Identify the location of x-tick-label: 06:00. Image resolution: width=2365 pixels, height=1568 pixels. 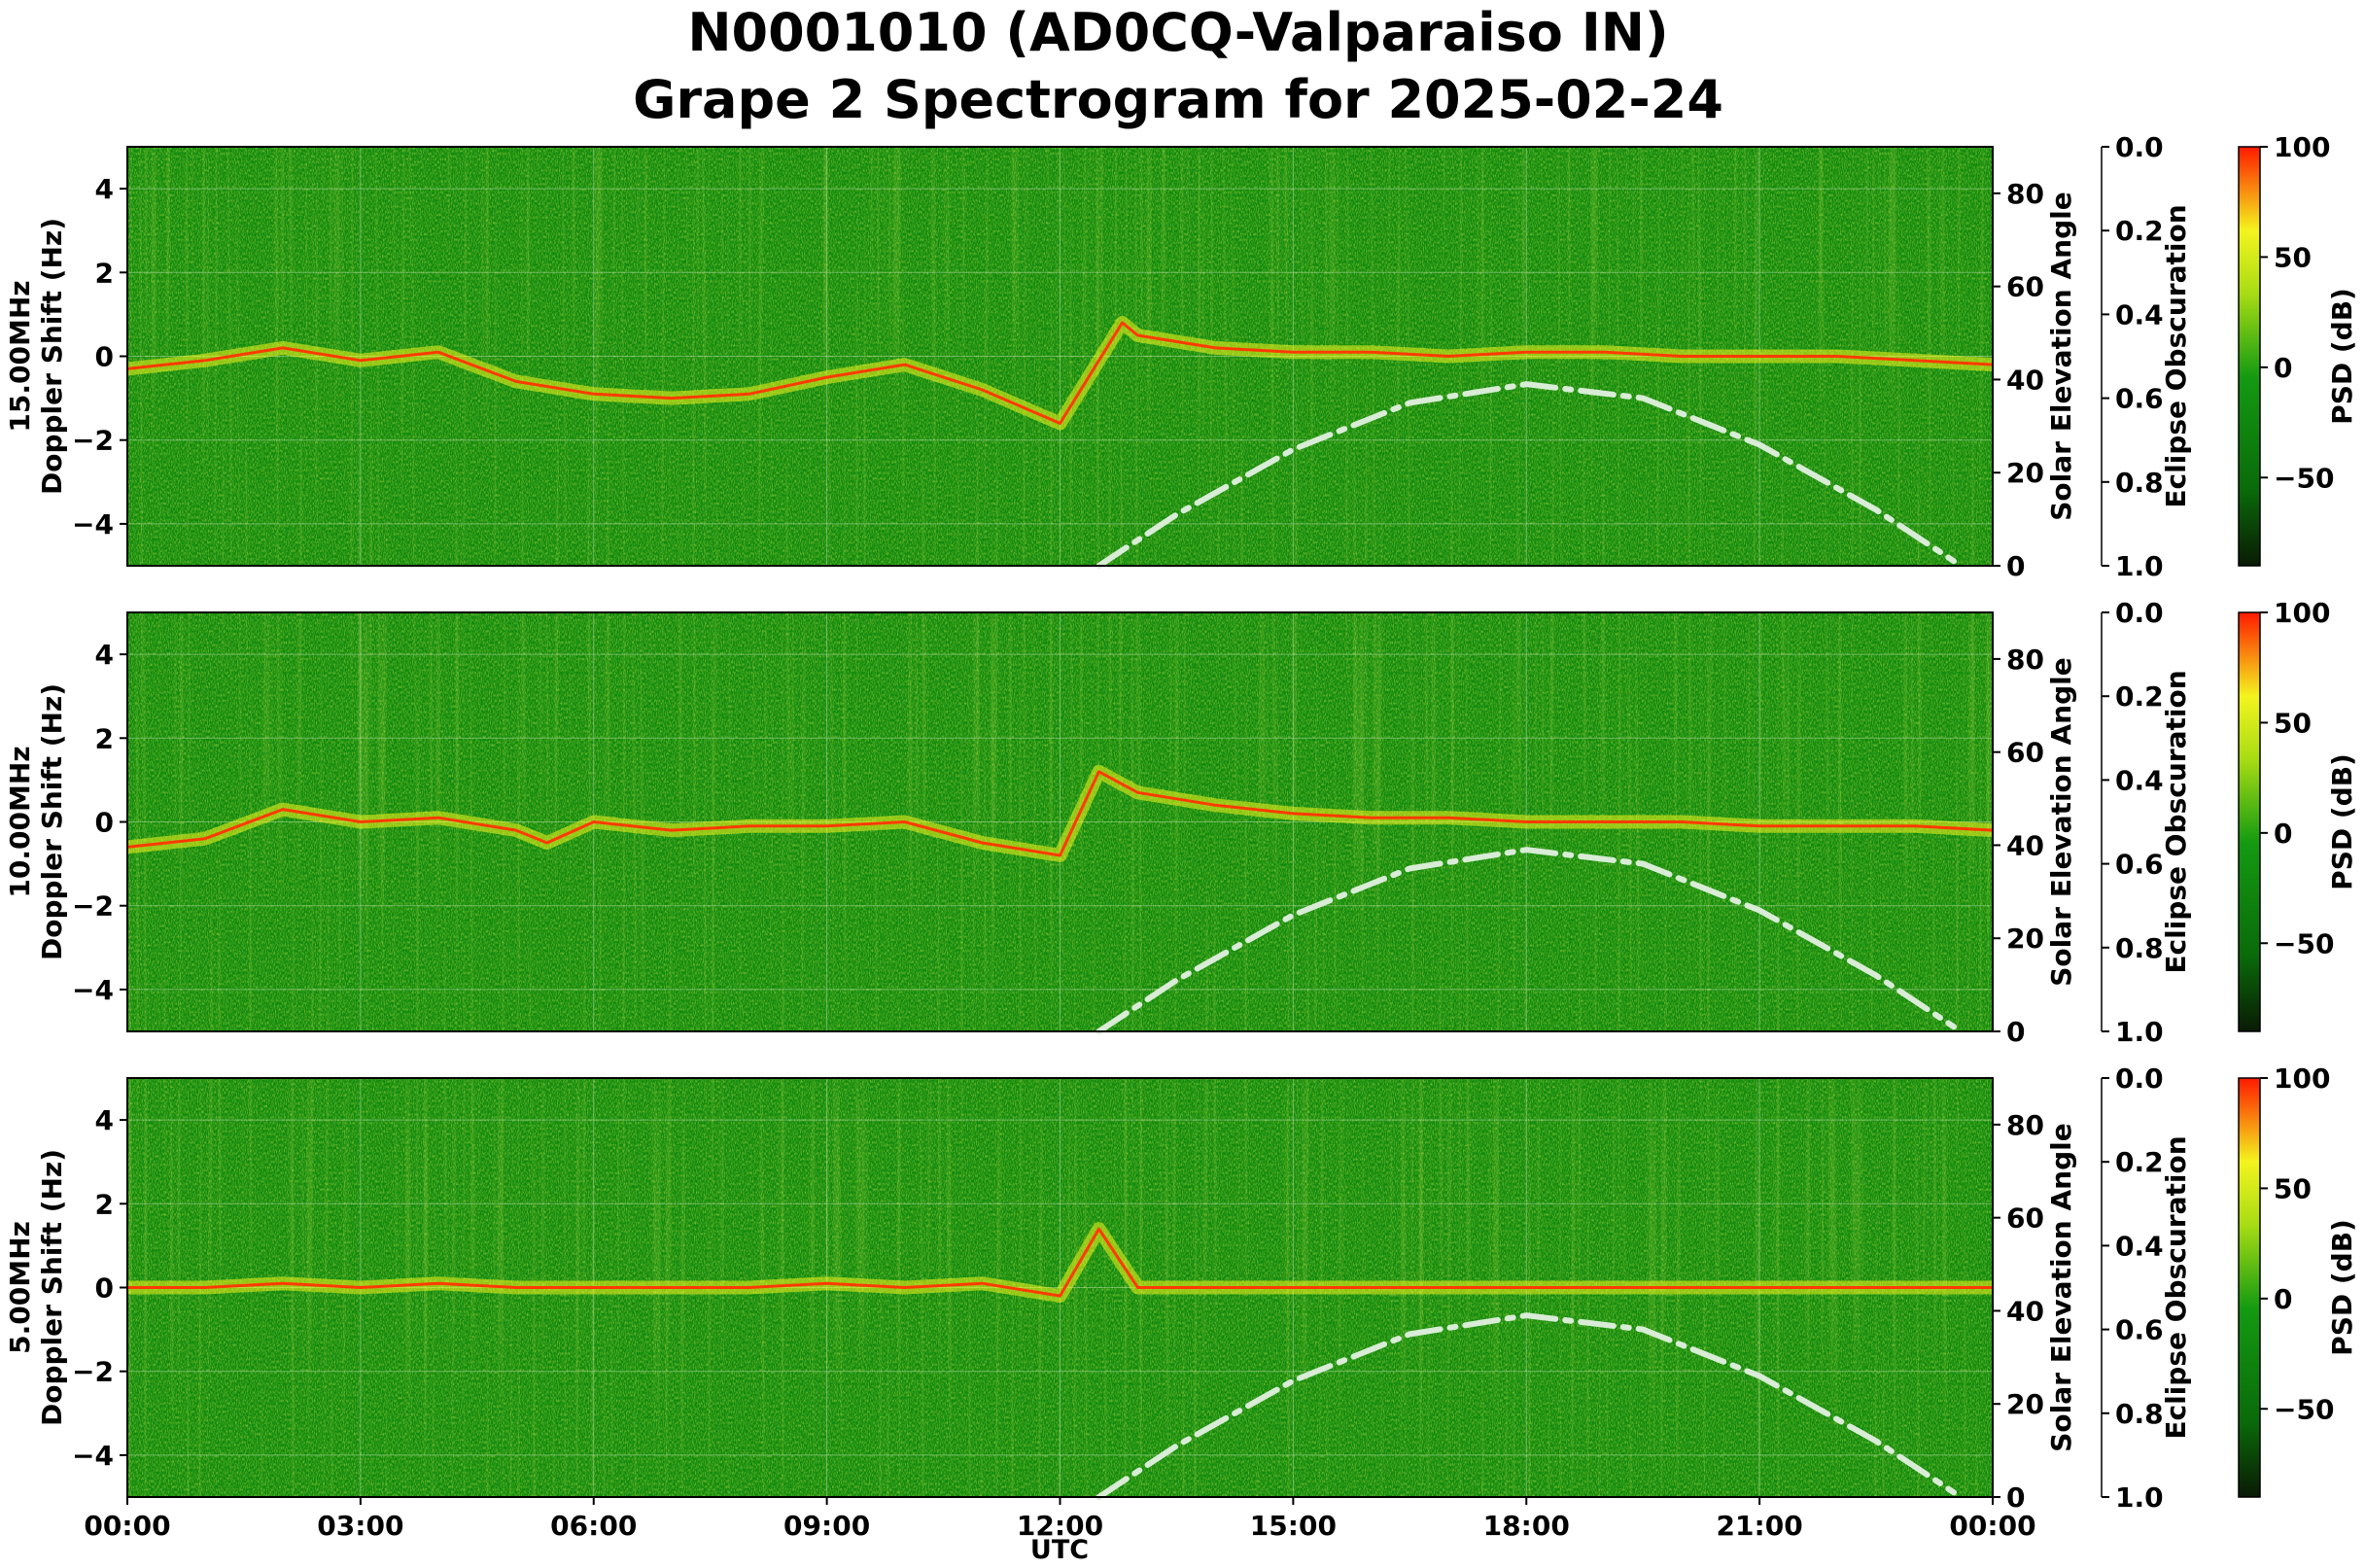
(593, 1526).